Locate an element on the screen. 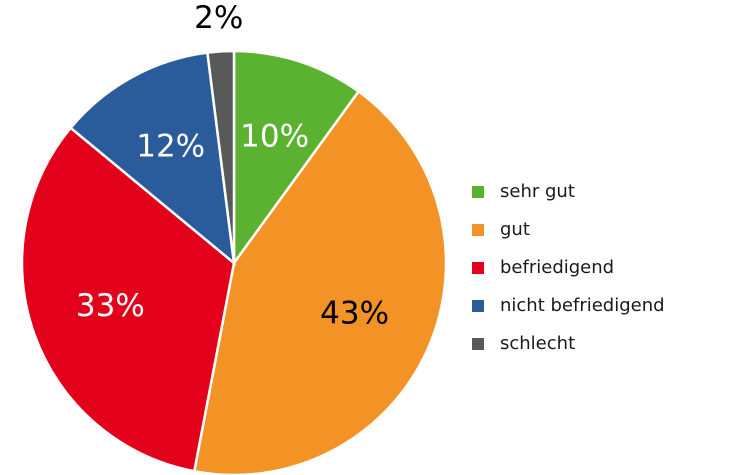 The width and height of the screenshot is (729, 475). slice-label: 12% is located at coordinates (170, 146).